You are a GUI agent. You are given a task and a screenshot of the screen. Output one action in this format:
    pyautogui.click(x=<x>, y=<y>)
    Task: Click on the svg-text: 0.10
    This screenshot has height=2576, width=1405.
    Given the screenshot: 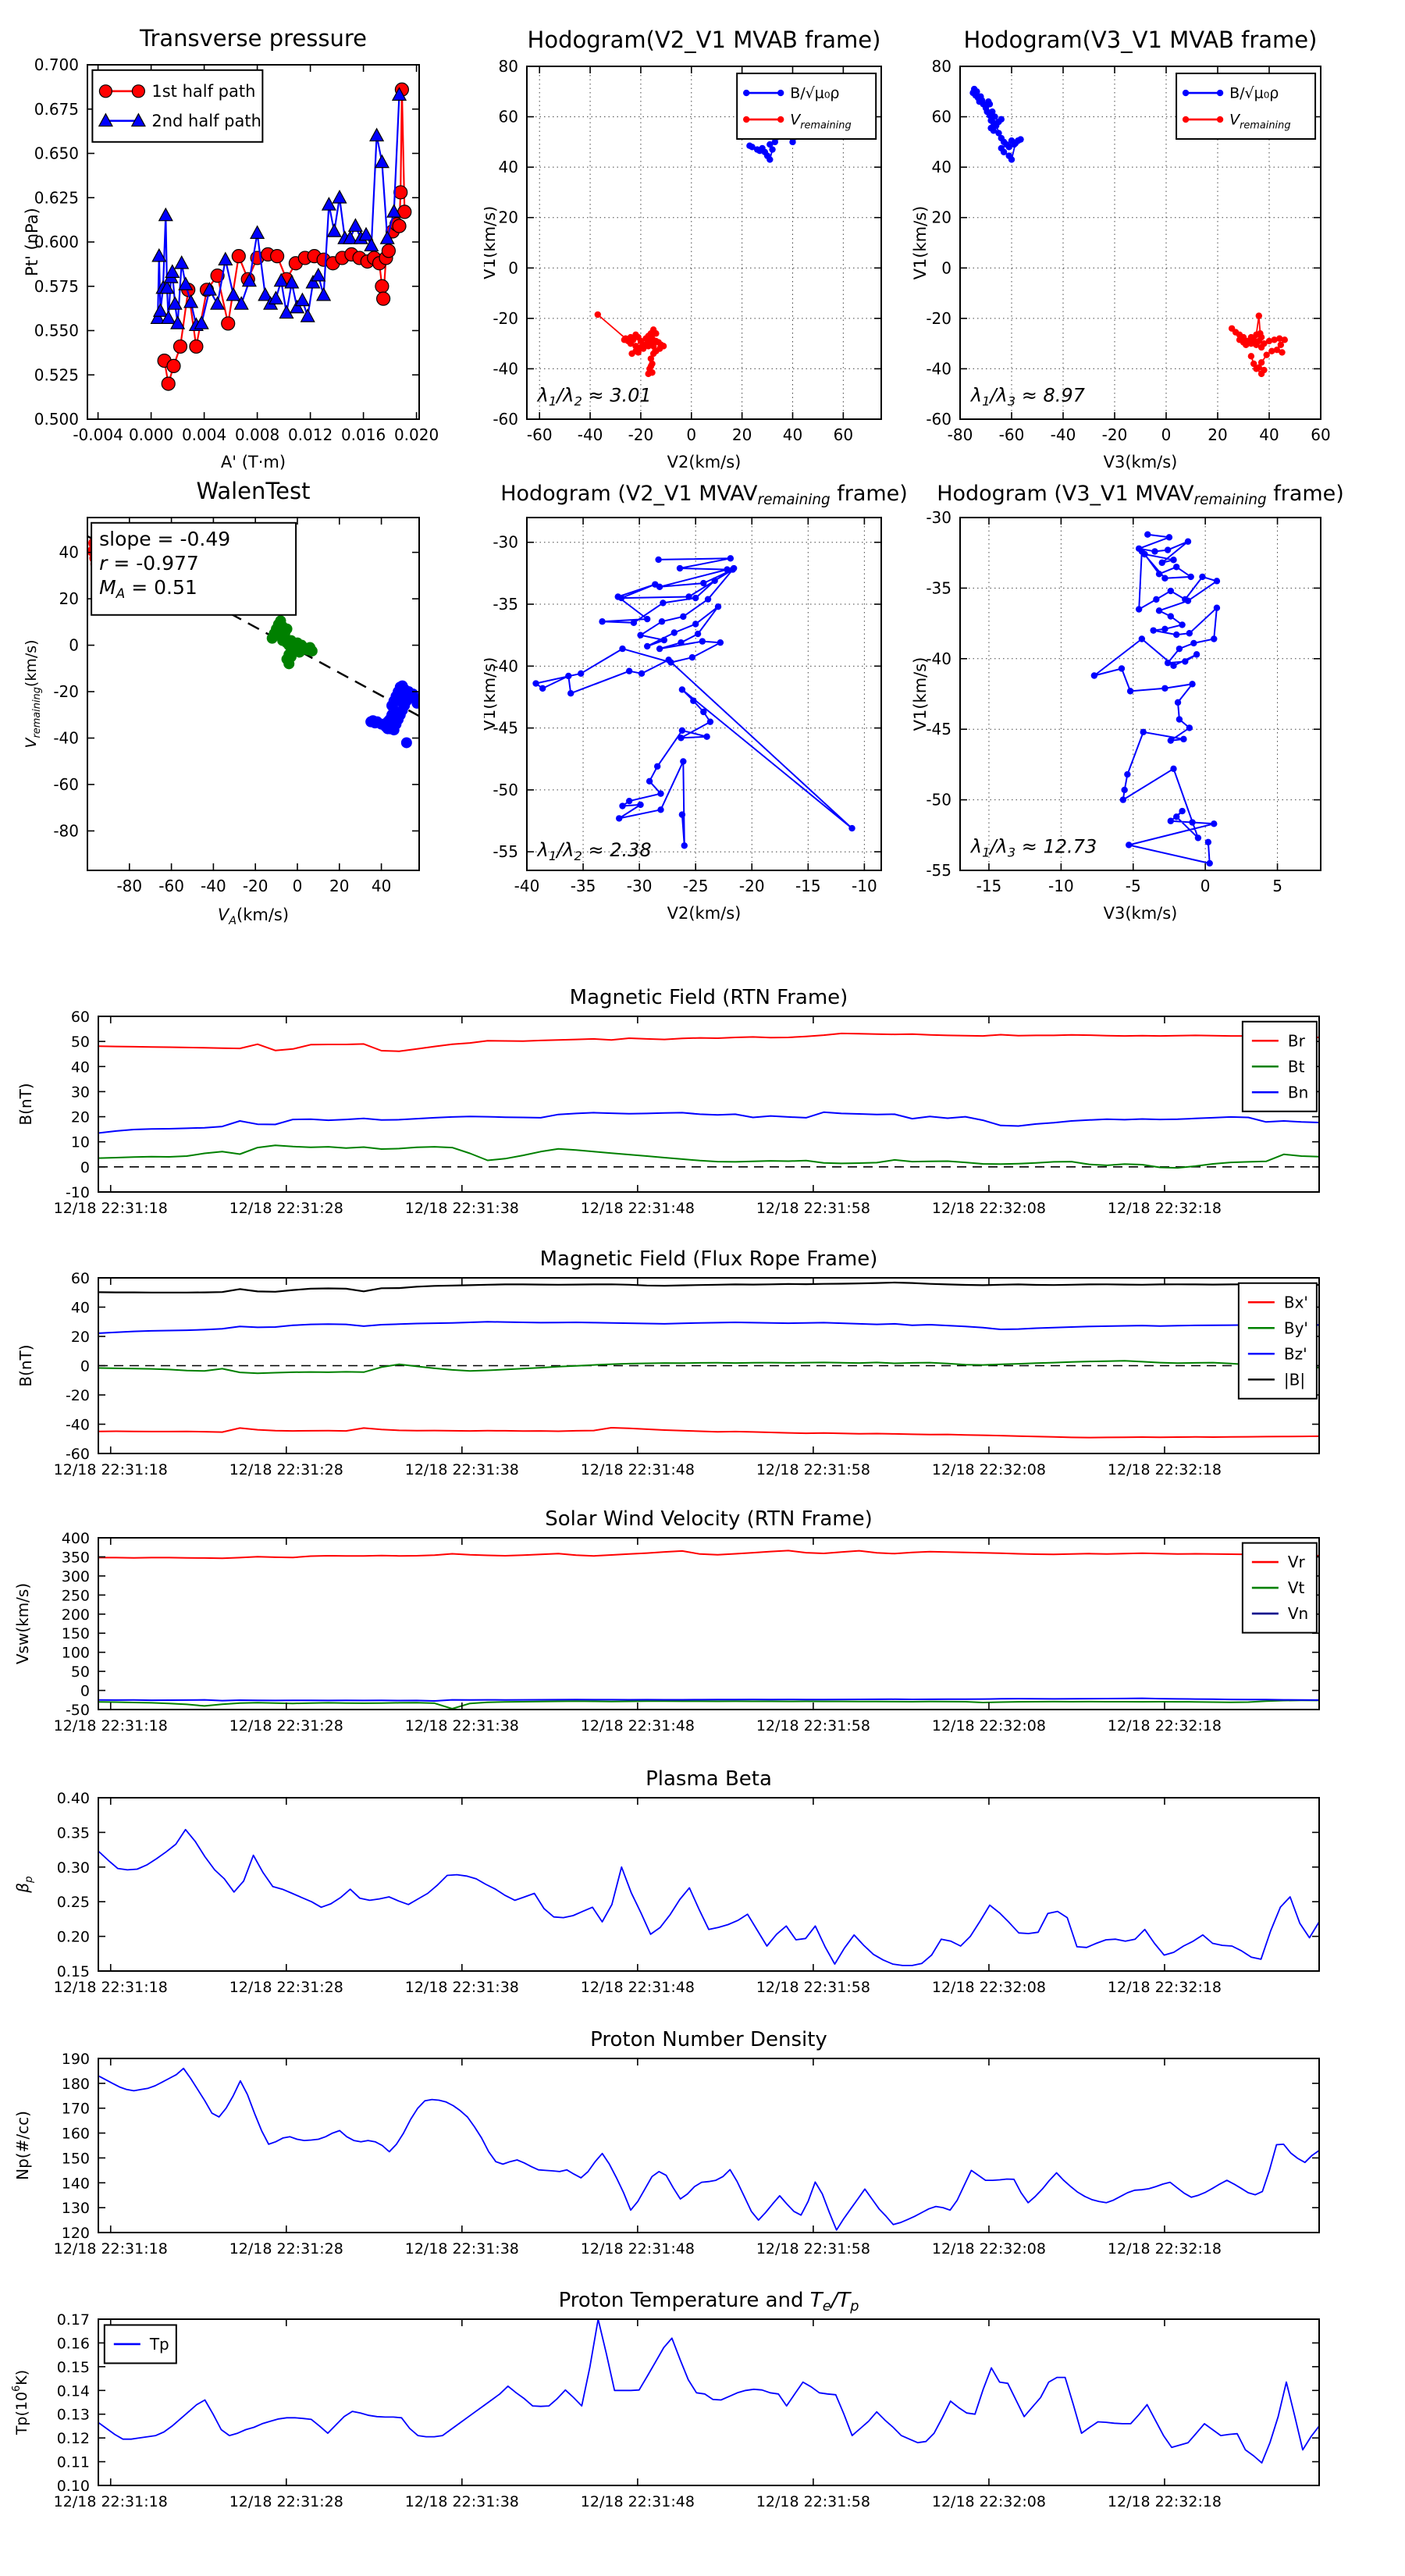 What is the action you would take?
    pyautogui.click(x=73, y=2486)
    